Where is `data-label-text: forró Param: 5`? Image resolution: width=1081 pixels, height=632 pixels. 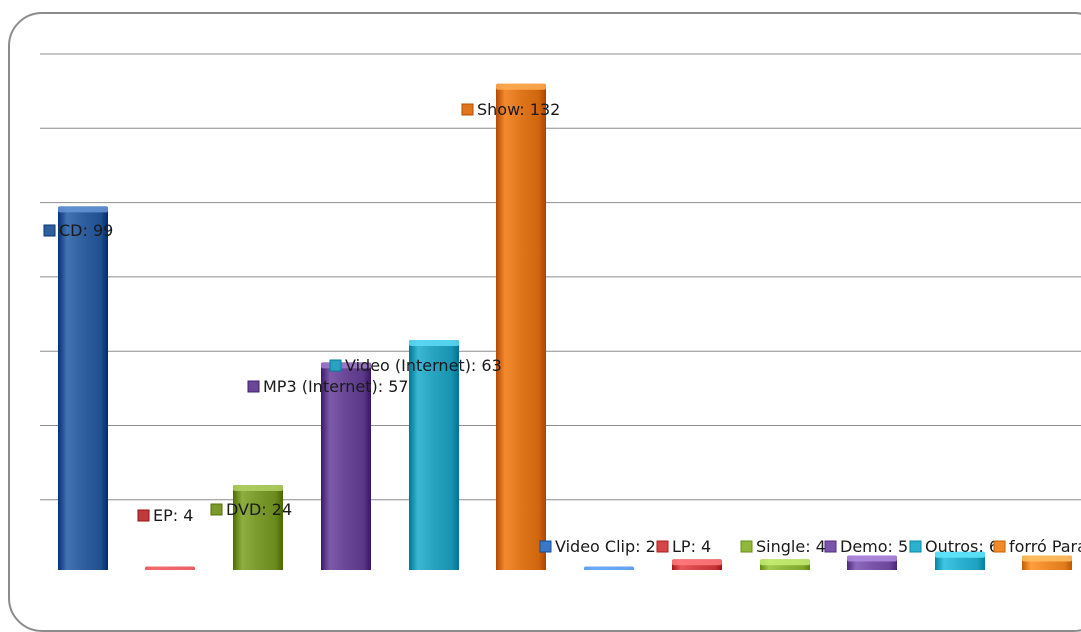 data-label-text: forró Param: 5 is located at coordinates (1045, 546).